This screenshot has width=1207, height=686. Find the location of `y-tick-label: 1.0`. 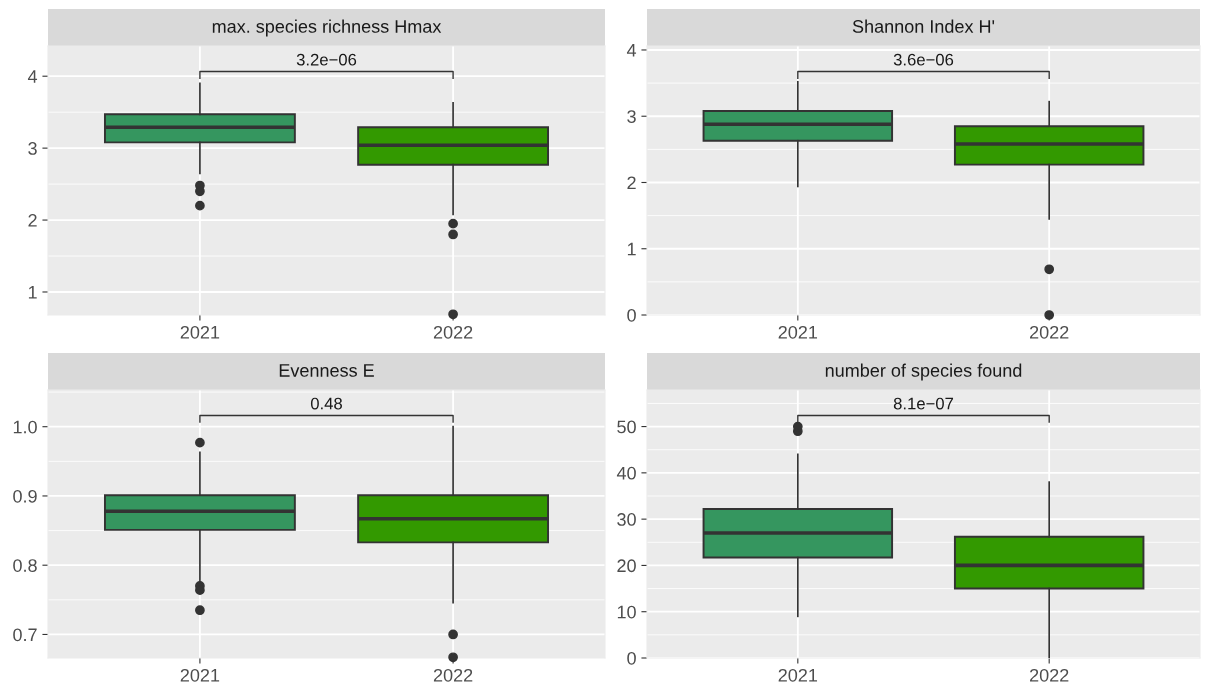

y-tick-label: 1.0 is located at coordinates (25, 427).